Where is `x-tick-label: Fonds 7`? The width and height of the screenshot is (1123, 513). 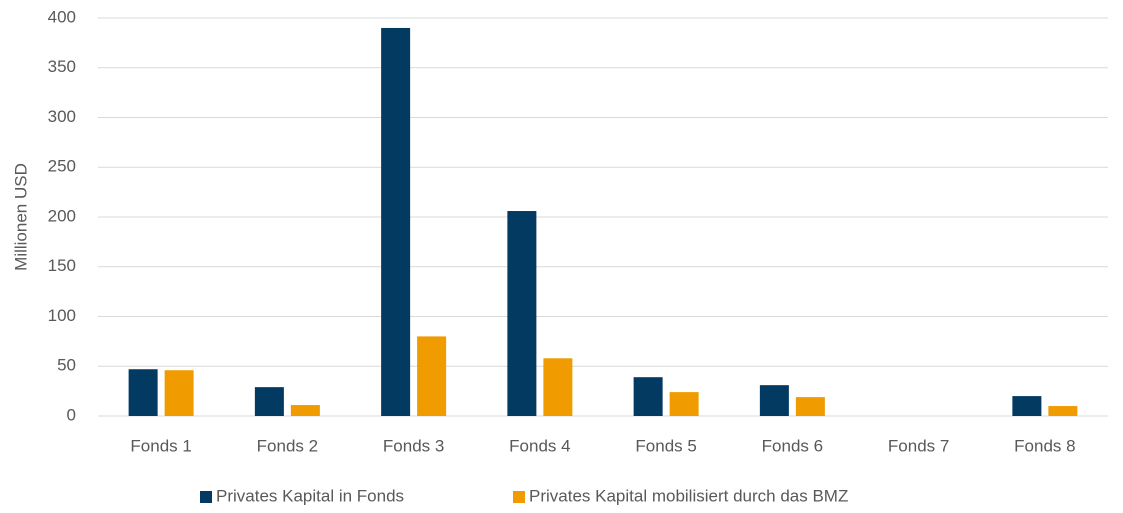
x-tick-label: Fonds 7 is located at coordinates (918, 445).